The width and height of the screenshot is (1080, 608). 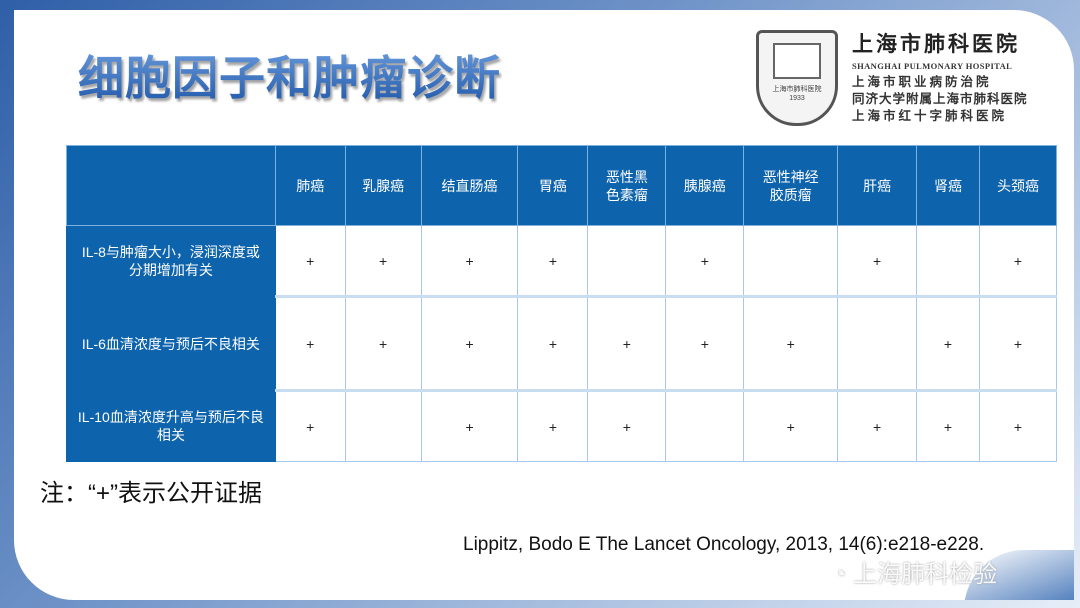 I want to click on logo-line: 上海市红十字肺科医院, so click(x=930, y=115).